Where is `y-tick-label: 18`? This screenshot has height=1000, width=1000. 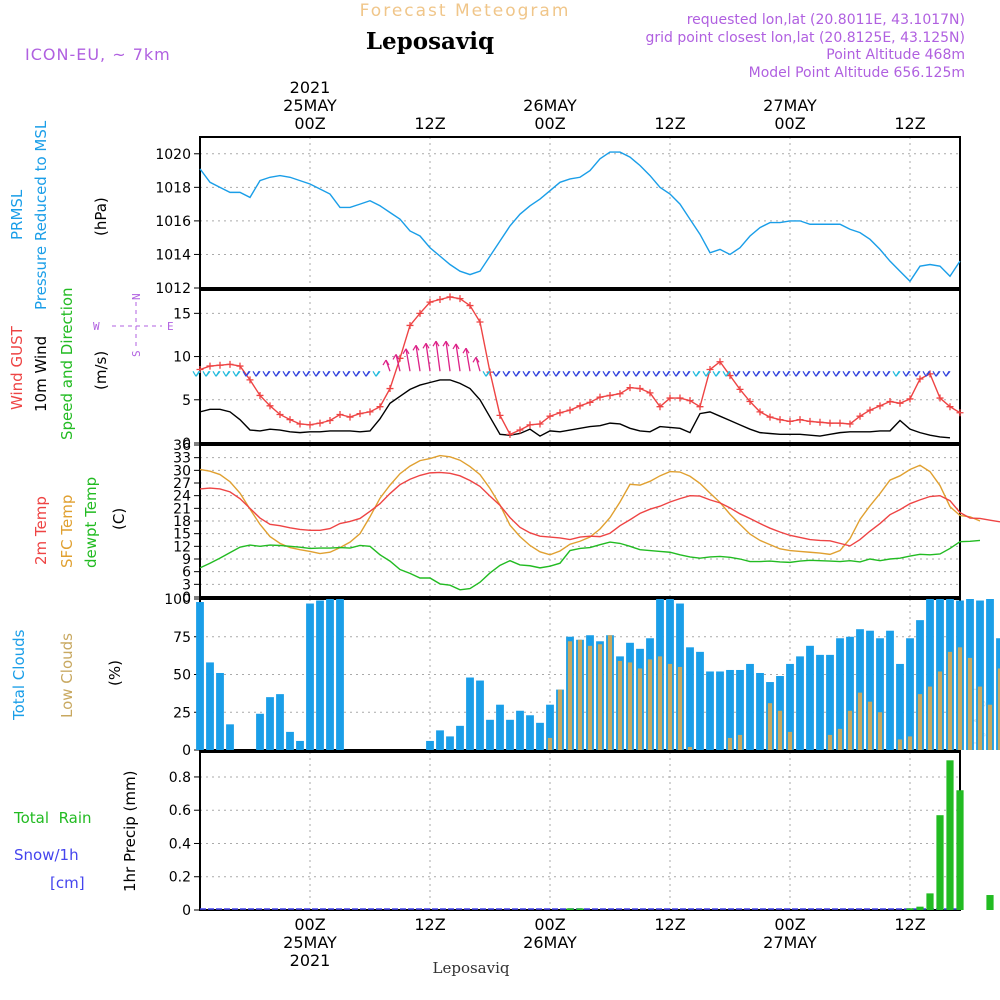
y-tick-label: 18 is located at coordinates (182, 522).